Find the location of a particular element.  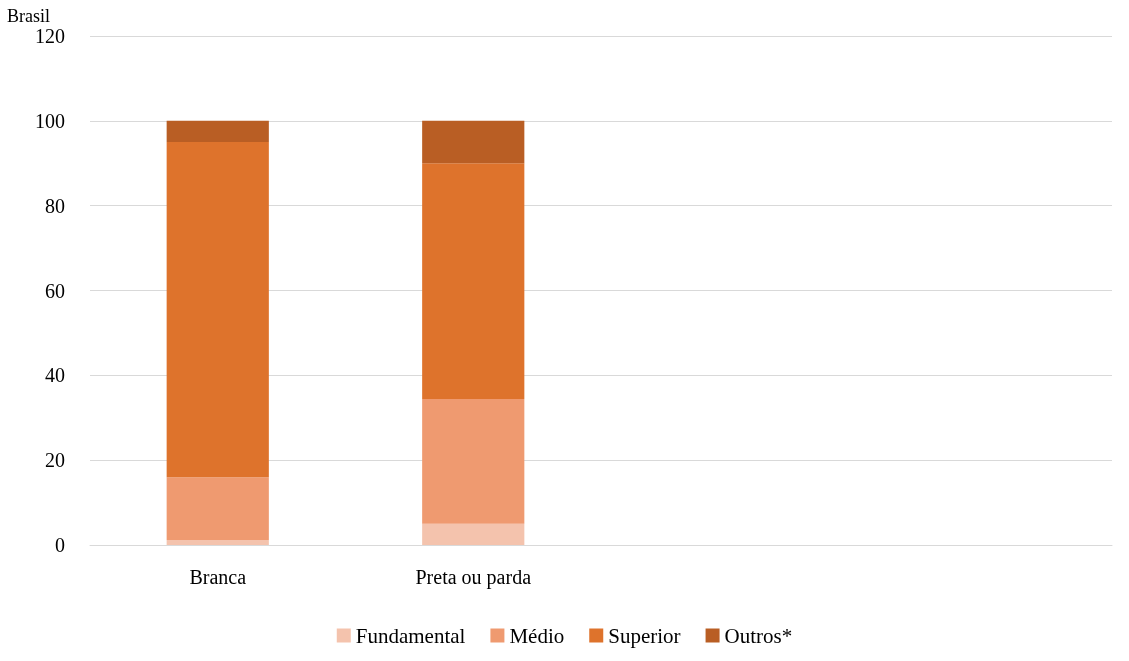

y-tick-label: 0 is located at coordinates (60, 545).